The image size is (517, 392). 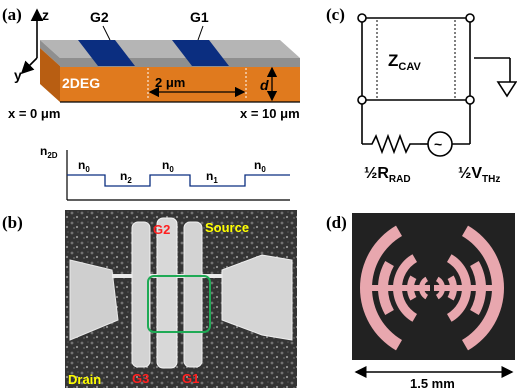 I want to click on panel-c-label: (c), so click(x=335, y=14).